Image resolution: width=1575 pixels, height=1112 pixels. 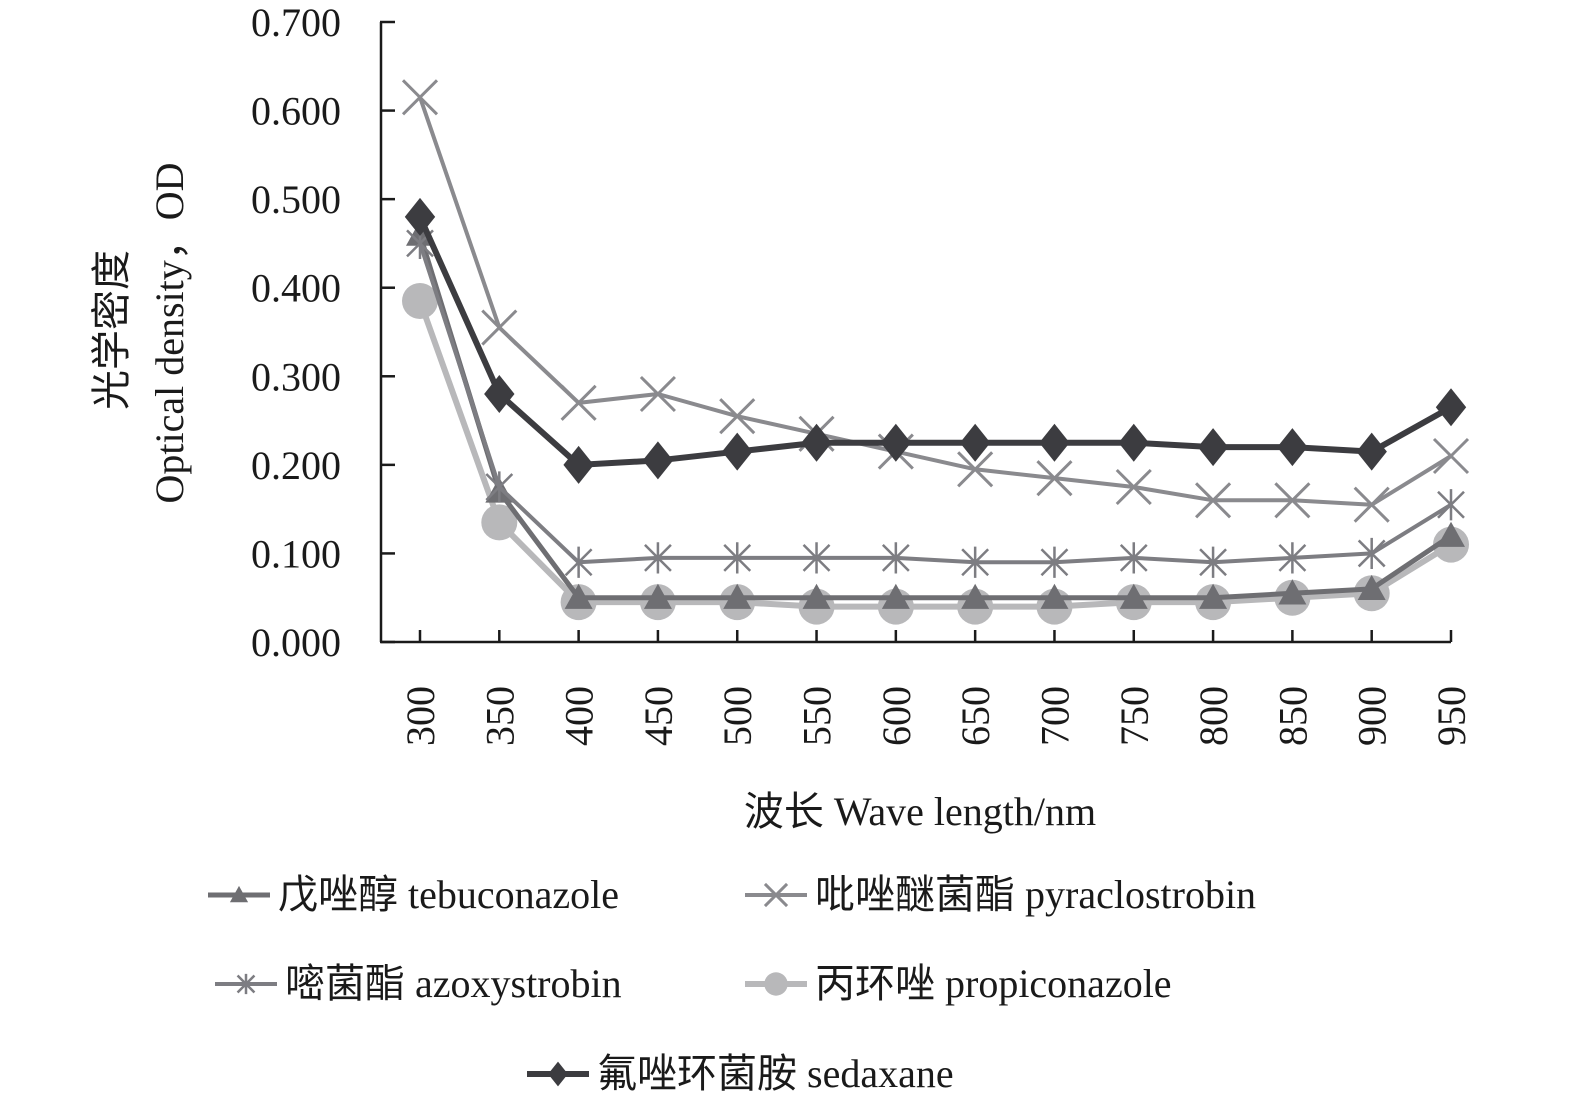 What do you see at coordinates (296, 642) in the screenshot?
I see `y-tick-label: 0.000` at bounding box center [296, 642].